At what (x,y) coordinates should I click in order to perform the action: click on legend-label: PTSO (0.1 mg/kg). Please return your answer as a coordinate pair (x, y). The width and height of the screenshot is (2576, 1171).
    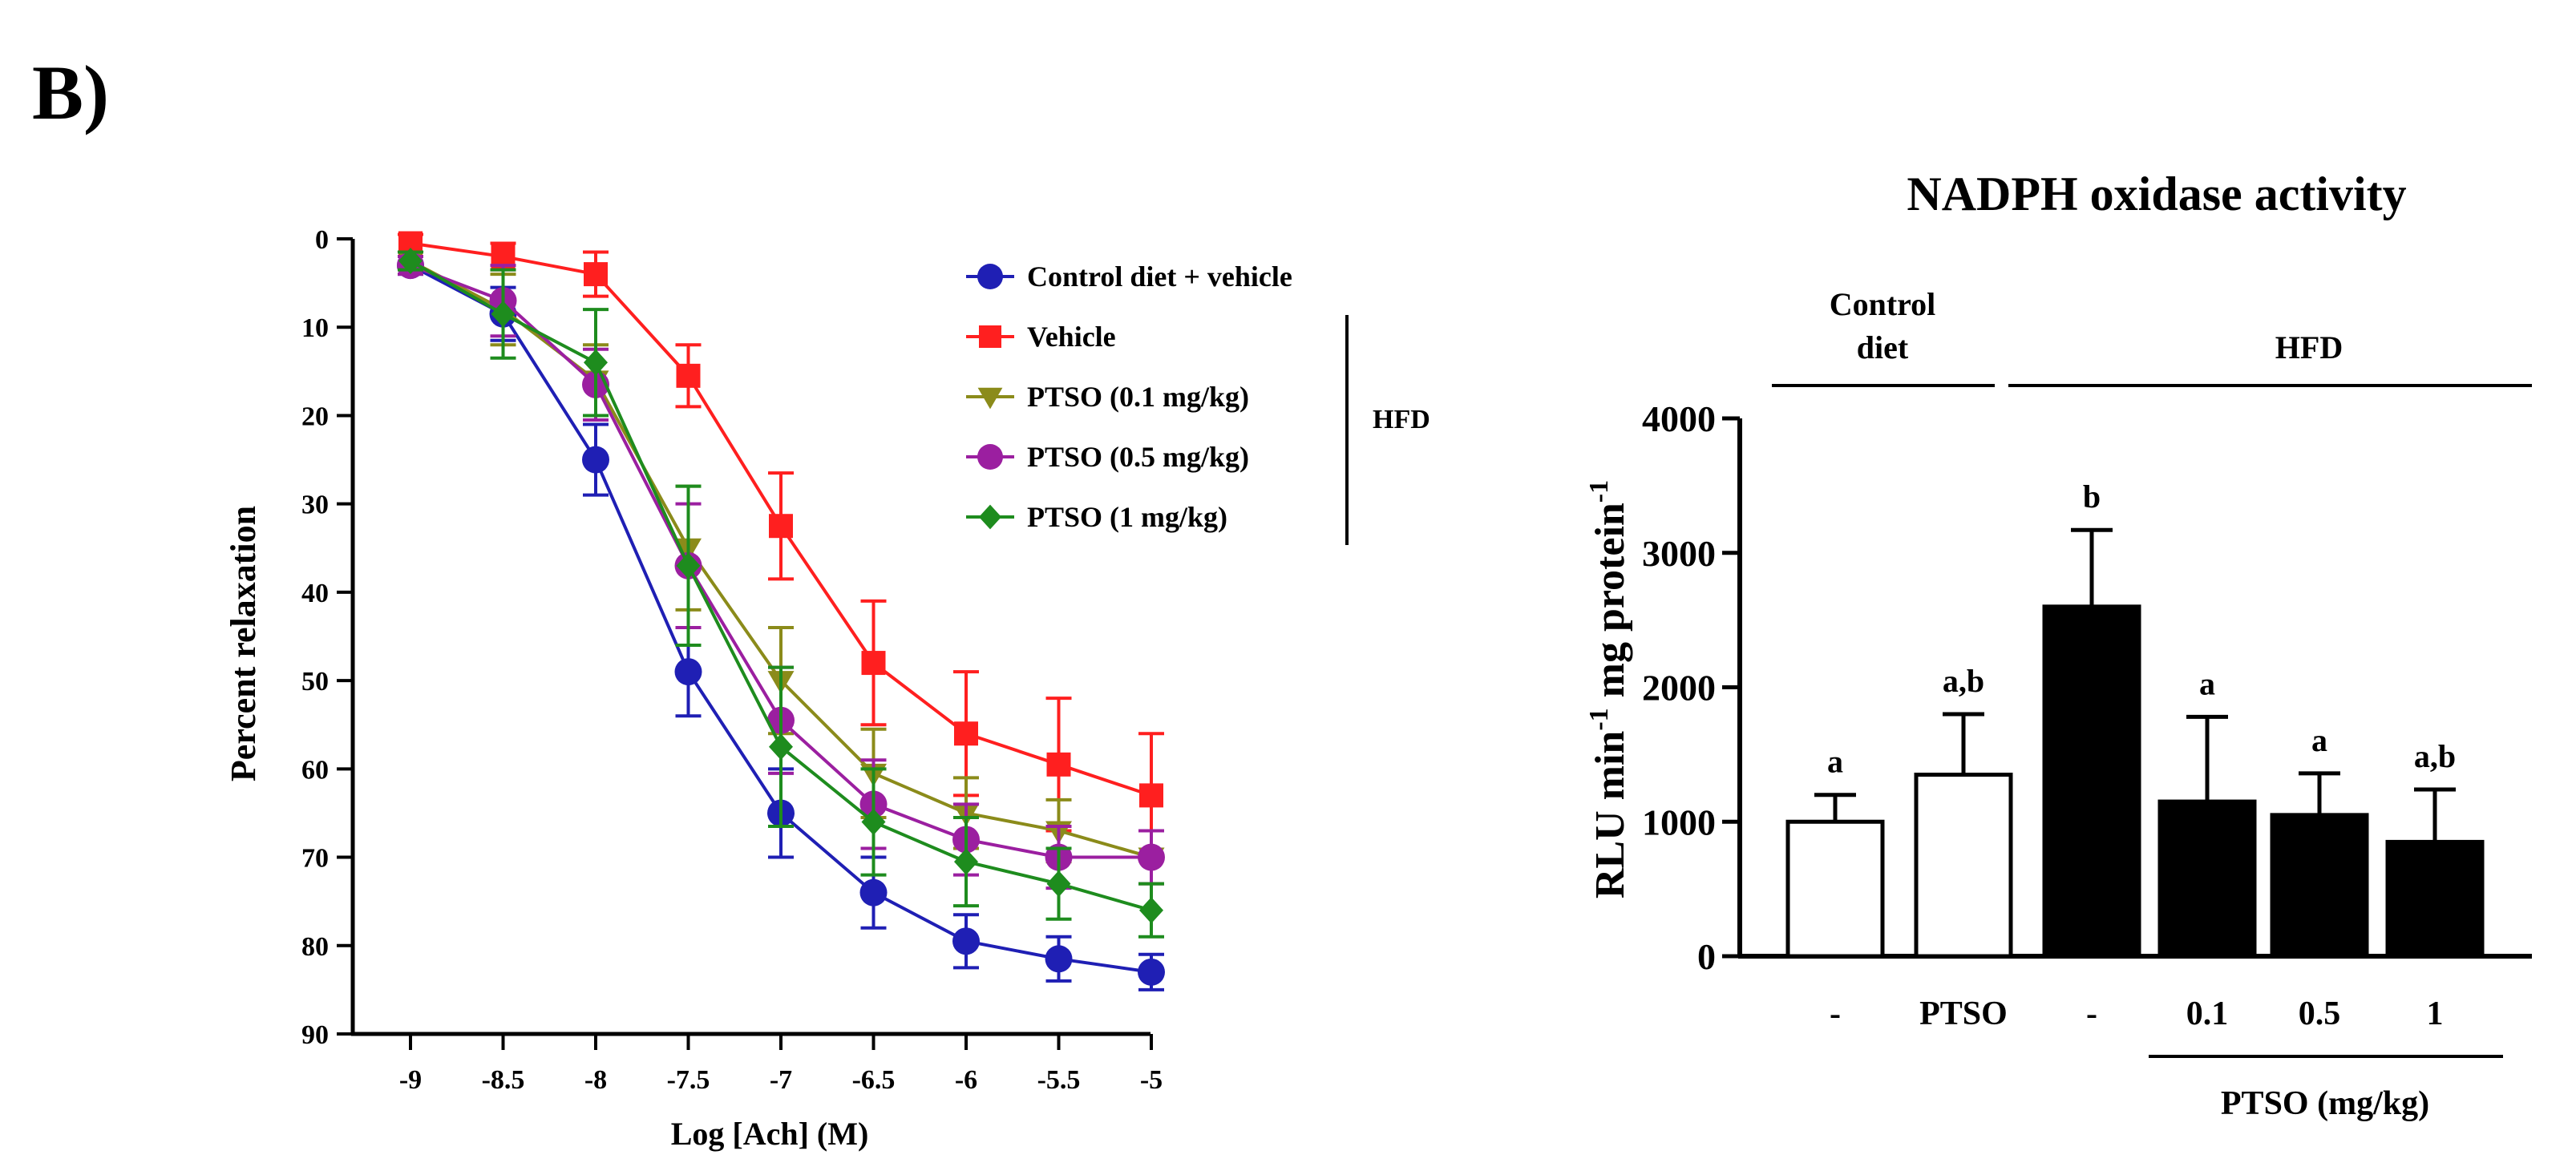
    Looking at the image, I should click on (1138, 397).